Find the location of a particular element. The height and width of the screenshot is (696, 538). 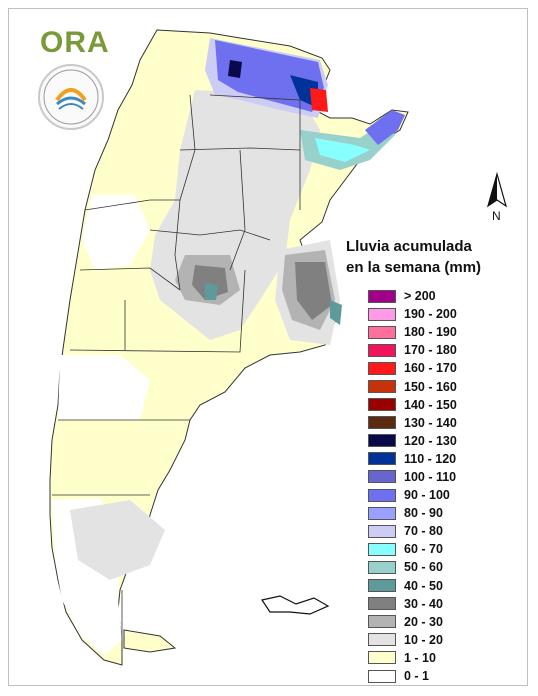

legend-label: 130 - 140 is located at coordinates (430, 422).